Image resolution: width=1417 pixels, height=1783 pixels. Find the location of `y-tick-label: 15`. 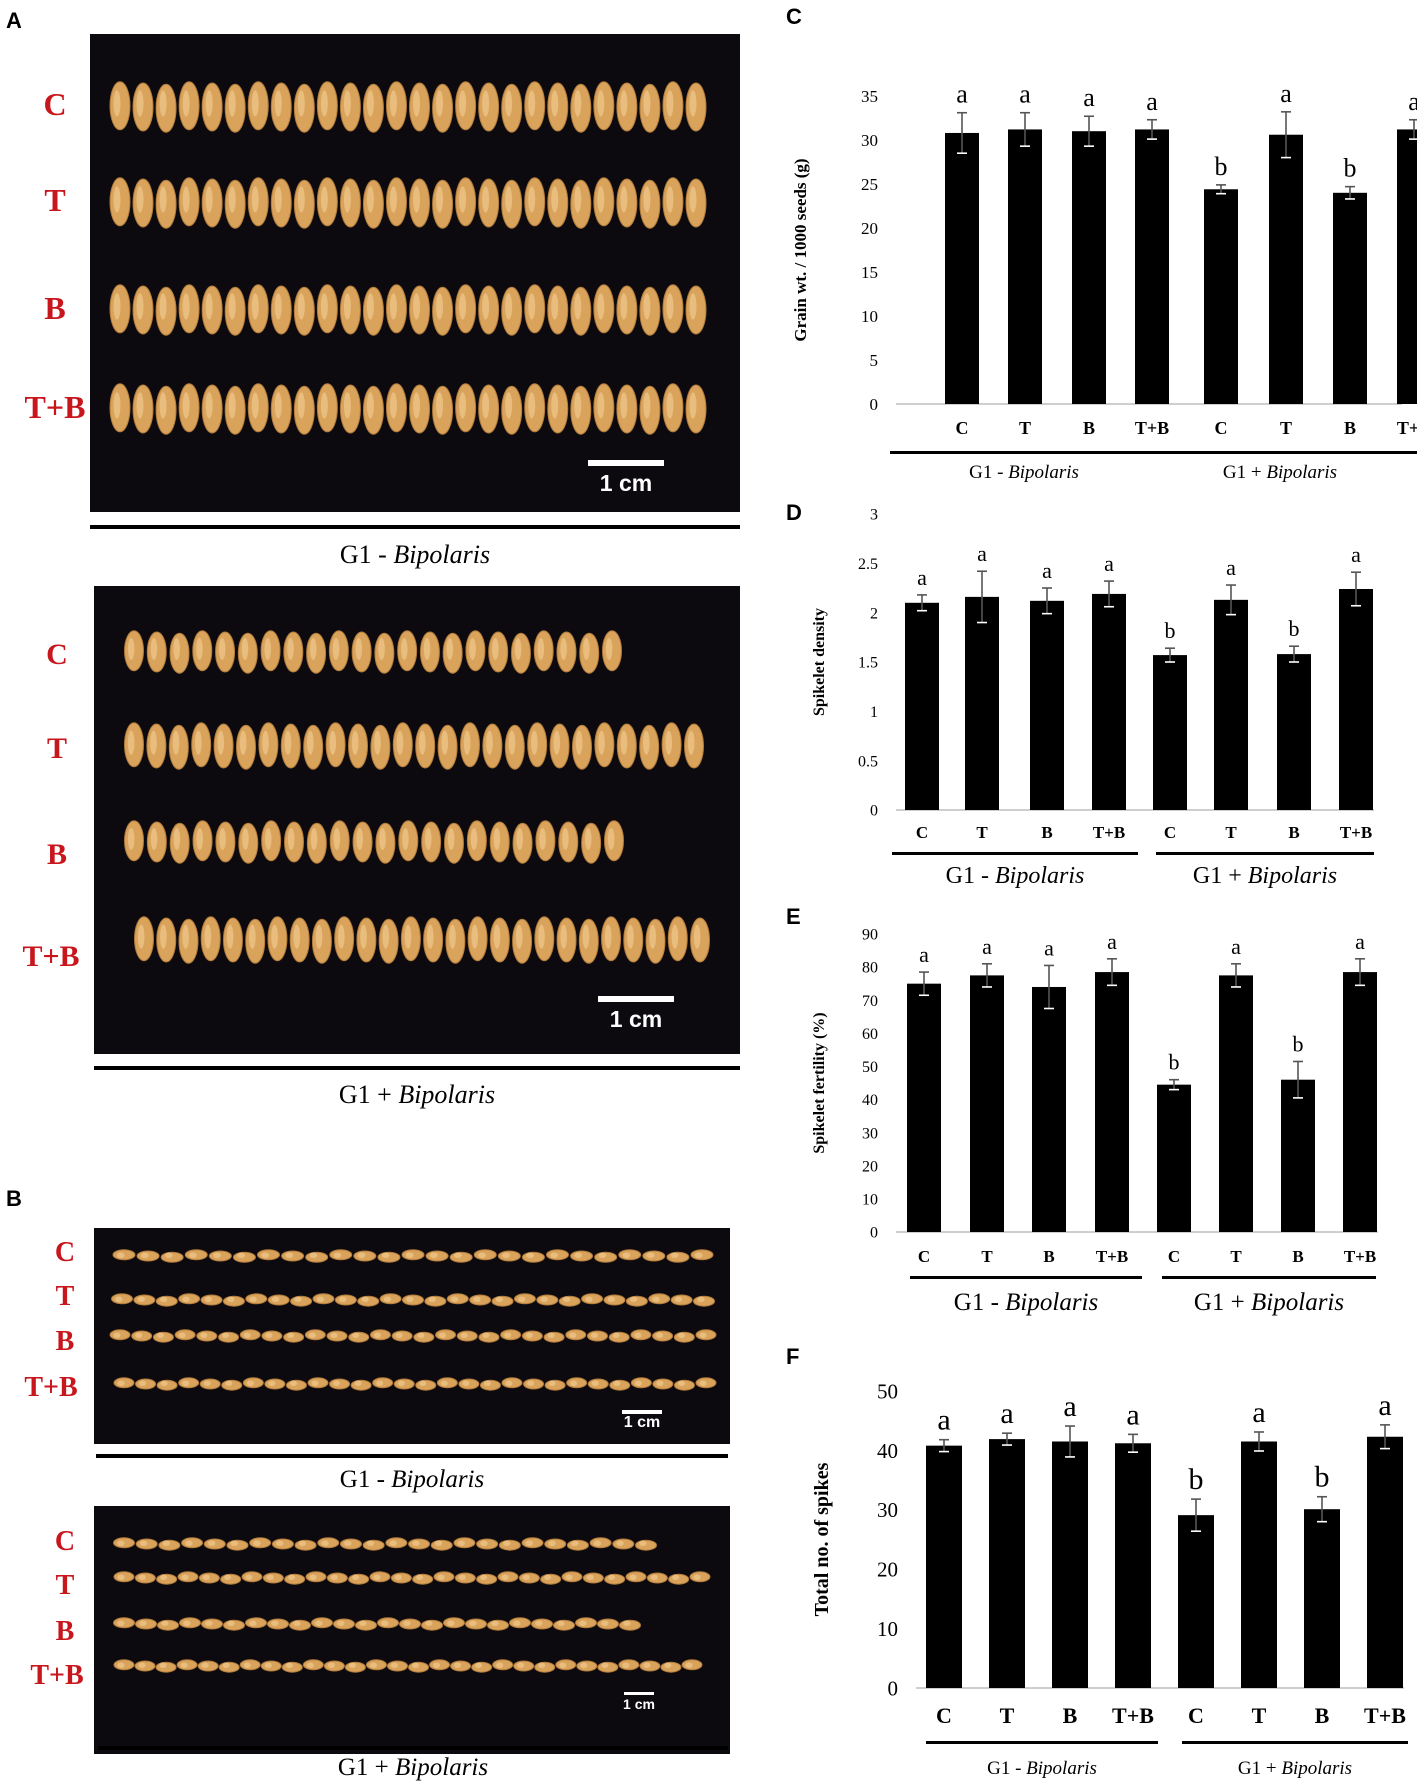

y-tick-label: 15 is located at coordinates (869, 272).